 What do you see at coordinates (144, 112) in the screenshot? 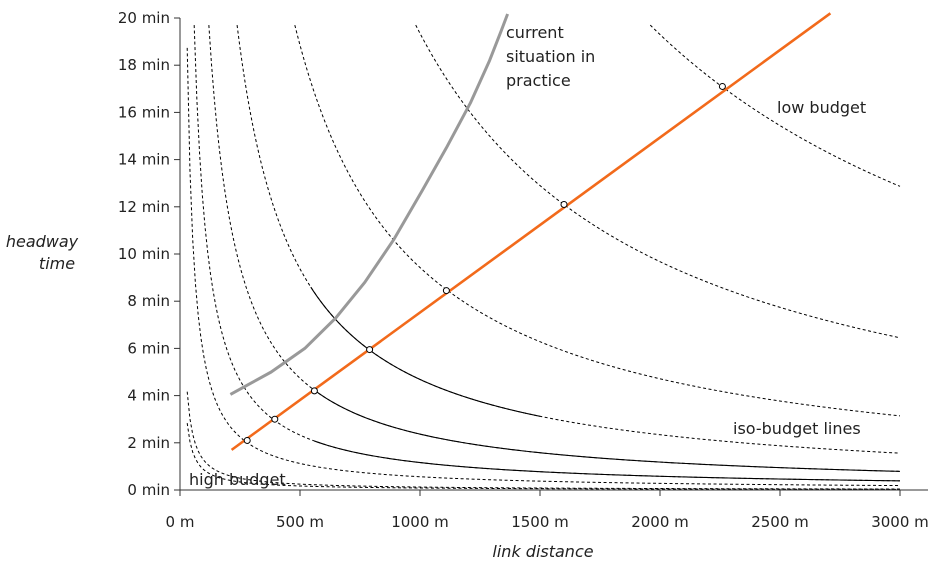
I see `y-tick-label: 16 min` at bounding box center [144, 112].